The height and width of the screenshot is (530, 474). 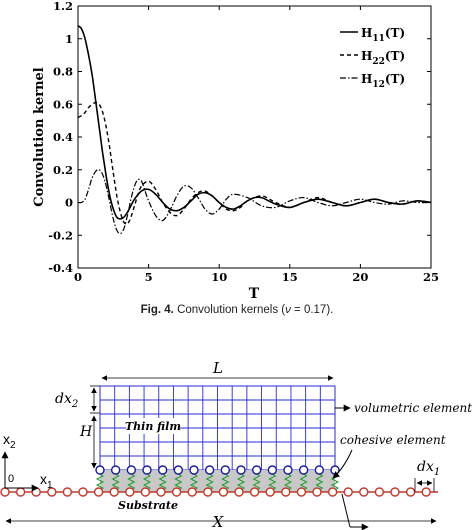 What do you see at coordinates (63, 72) in the screenshot?
I see `y-tick-label: 0.8` at bounding box center [63, 72].